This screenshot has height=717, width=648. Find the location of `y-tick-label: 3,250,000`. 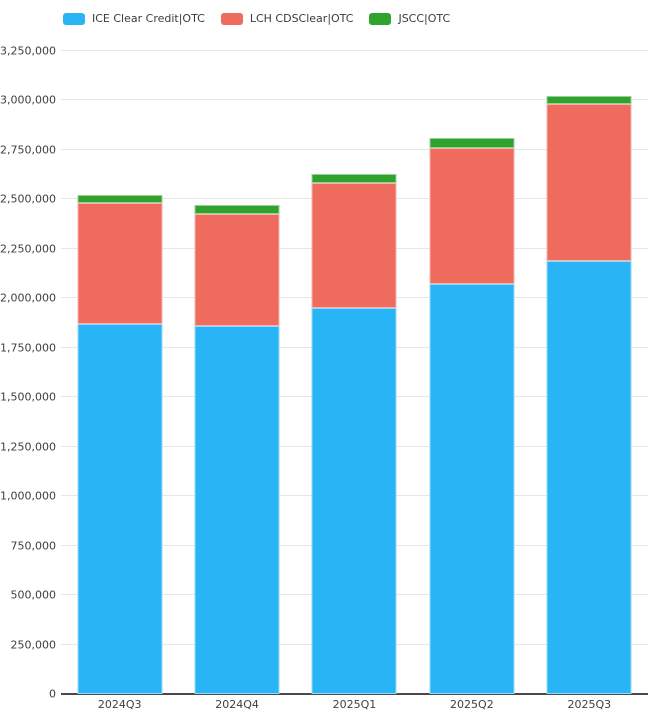

y-tick-label: 3,250,000 is located at coordinates (28, 51).